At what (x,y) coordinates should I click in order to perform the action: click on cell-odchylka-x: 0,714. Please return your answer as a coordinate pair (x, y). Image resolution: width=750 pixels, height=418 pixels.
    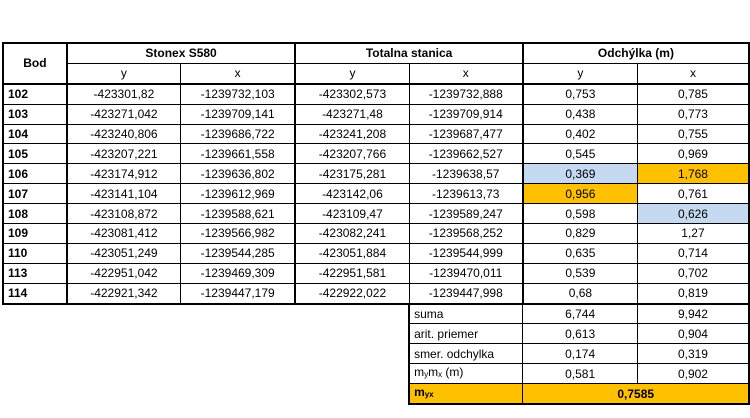
    Looking at the image, I should click on (693, 253).